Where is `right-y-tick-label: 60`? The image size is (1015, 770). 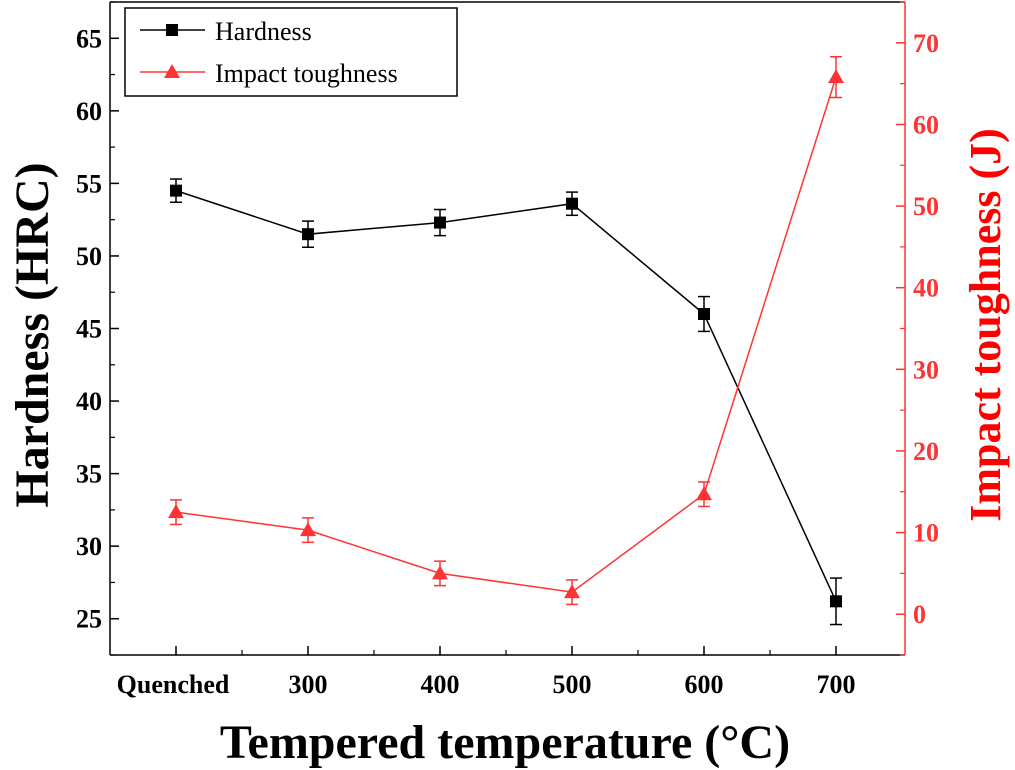
right-y-tick-label: 60 is located at coordinates (926, 124).